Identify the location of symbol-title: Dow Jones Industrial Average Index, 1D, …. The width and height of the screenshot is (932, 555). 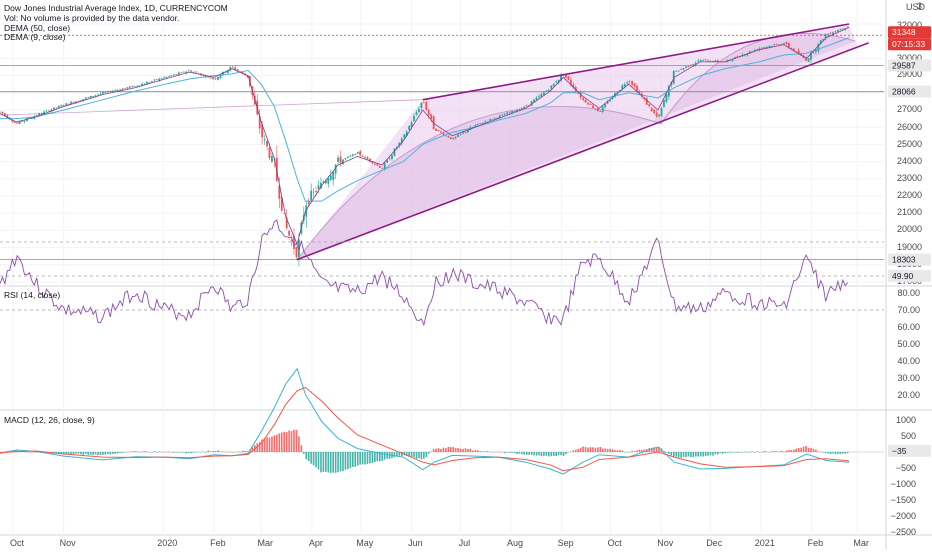
(116, 8).